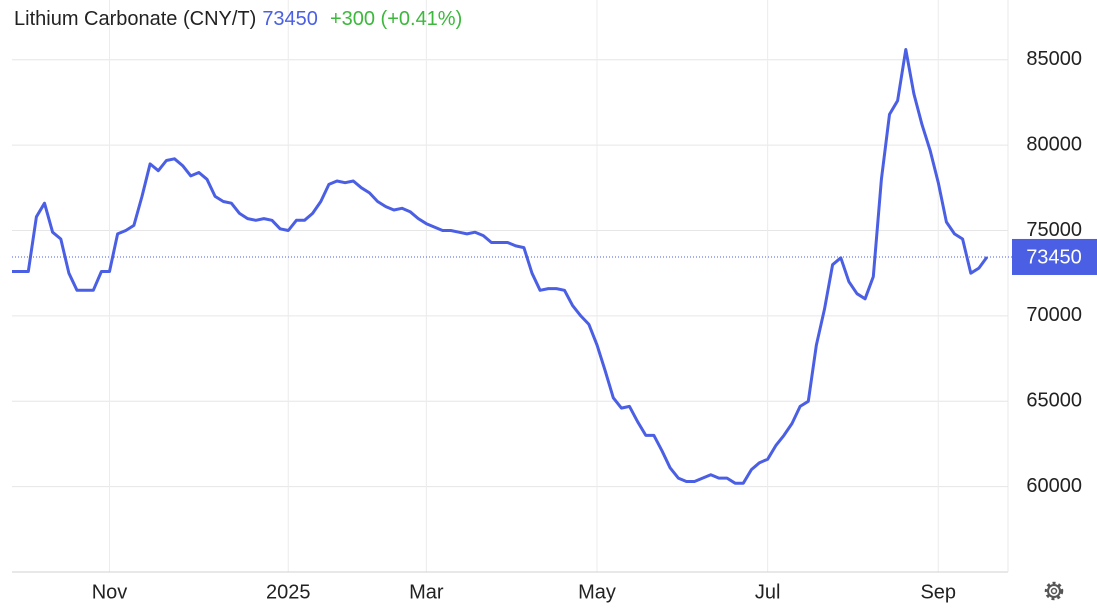 This screenshot has width=1097, height=613. What do you see at coordinates (1054, 591) in the screenshot?
I see `settings-icon` at bounding box center [1054, 591].